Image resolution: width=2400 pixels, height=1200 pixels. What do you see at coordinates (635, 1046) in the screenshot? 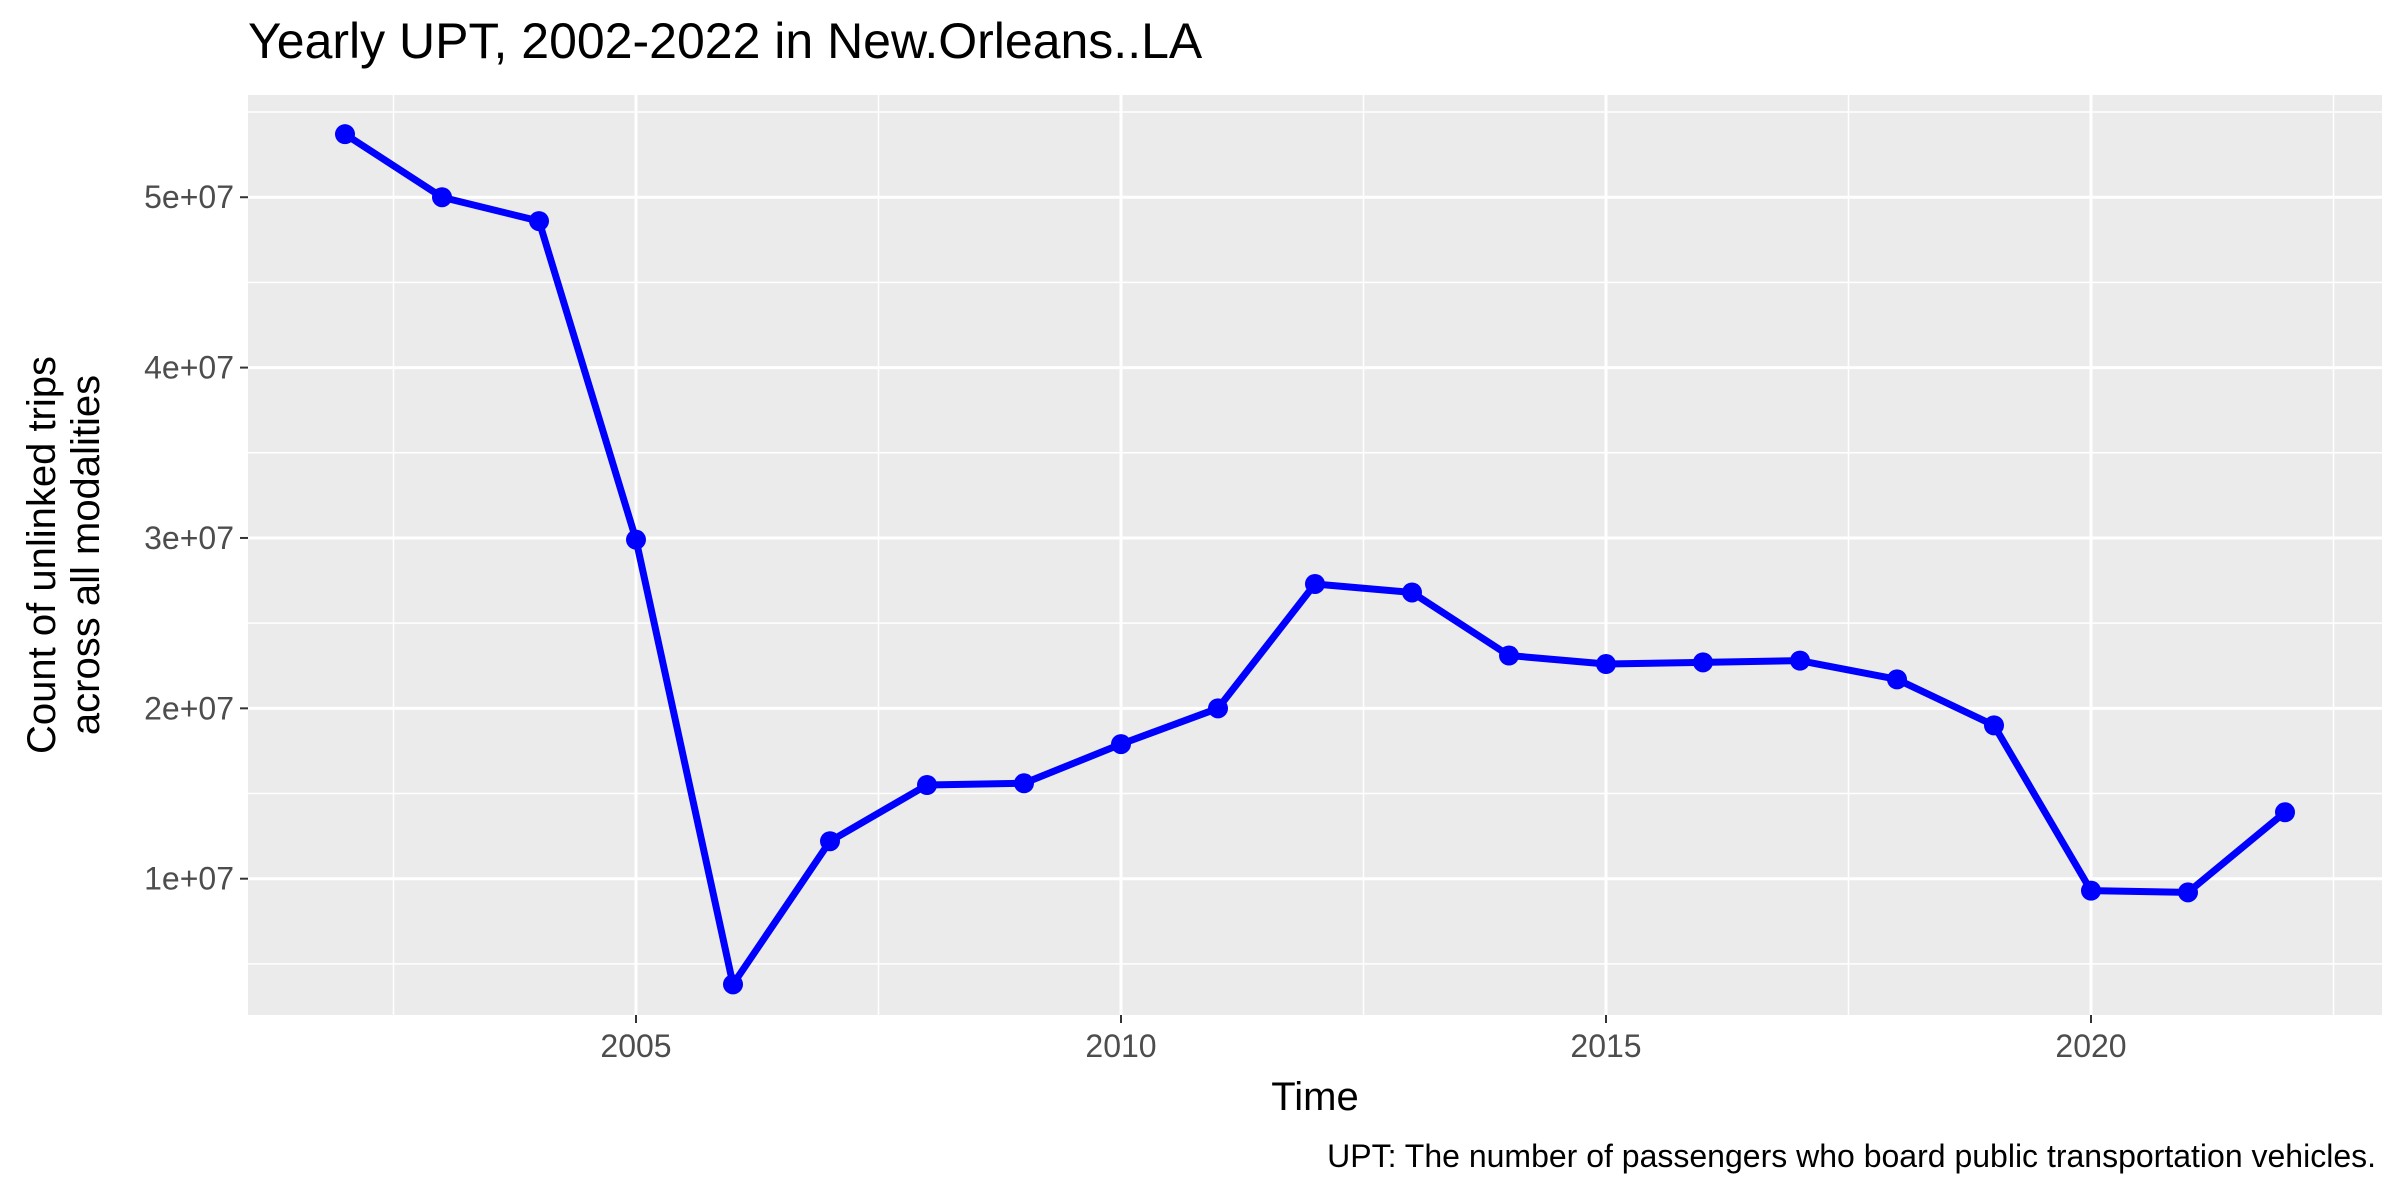
I see `x-tick-label: 2005` at bounding box center [635, 1046].